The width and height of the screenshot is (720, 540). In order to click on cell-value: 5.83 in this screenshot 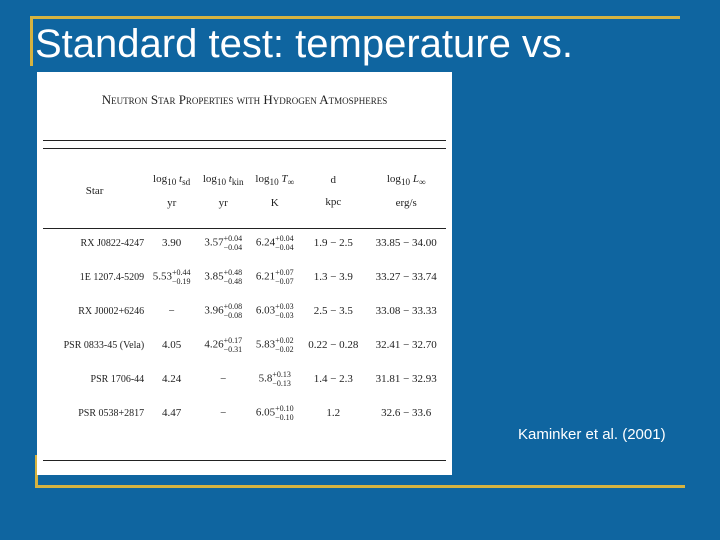, I will do `click(265, 344)`.